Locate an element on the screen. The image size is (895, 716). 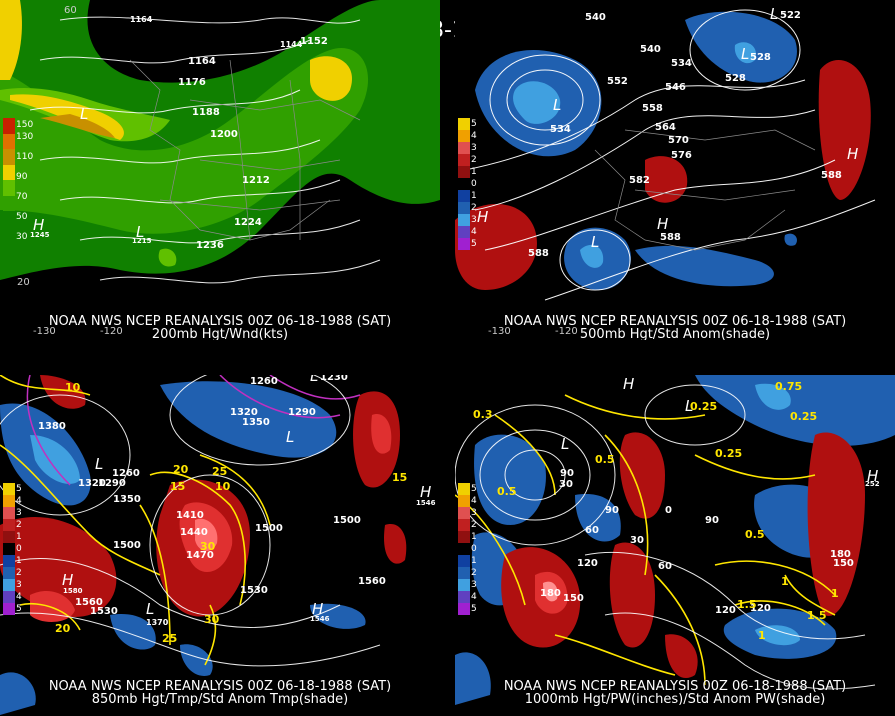
contour-label: 1380 is located at coordinates (52, 426).